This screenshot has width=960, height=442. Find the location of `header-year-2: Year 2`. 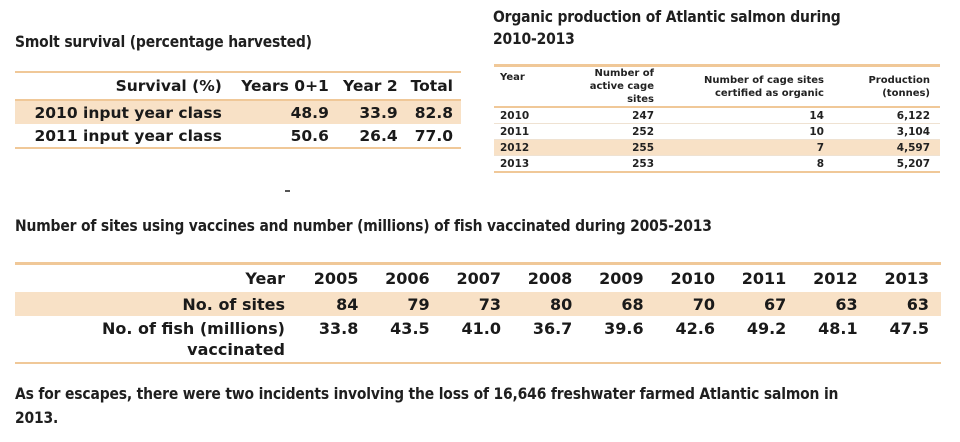

header-year-2: Year 2 is located at coordinates (371, 86).